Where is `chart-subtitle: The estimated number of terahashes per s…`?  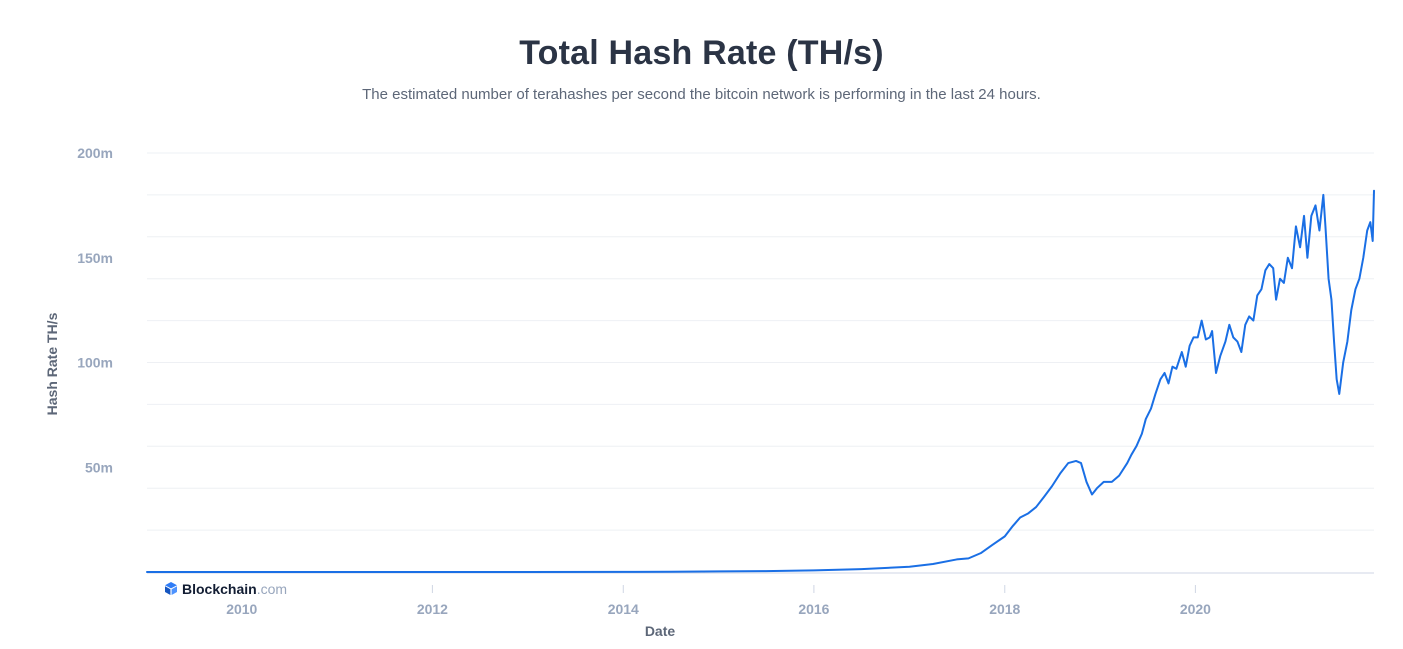
chart-subtitle: The estimated number of terahashes per s… is located at coordinates (701, 94).